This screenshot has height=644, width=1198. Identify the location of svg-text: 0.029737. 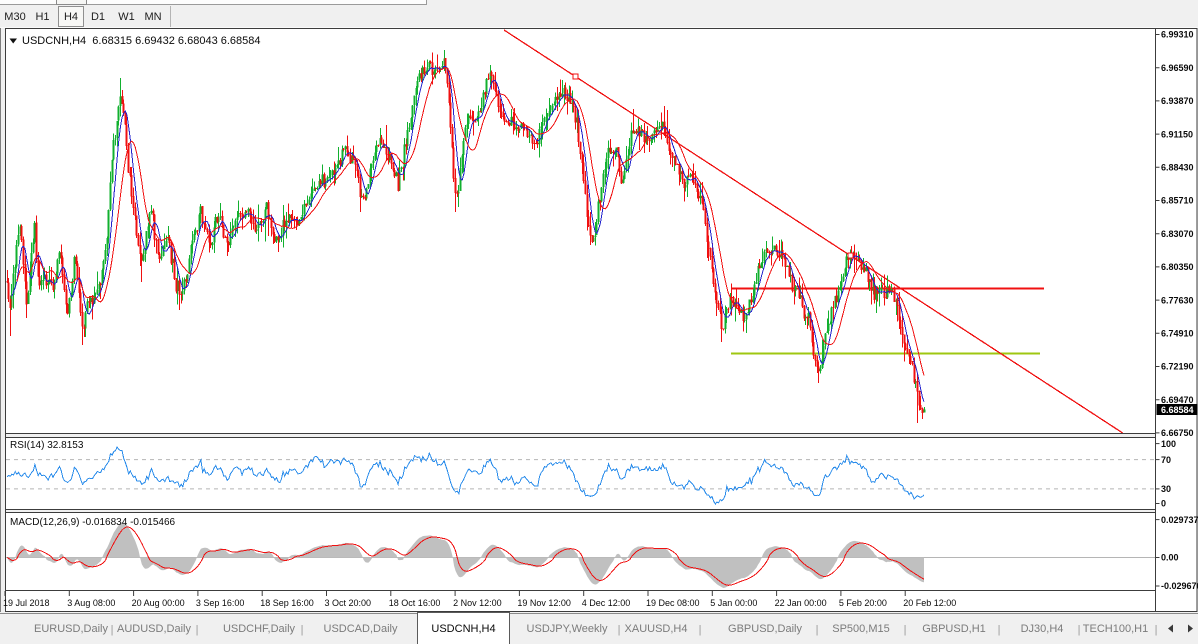
(1179, 520).